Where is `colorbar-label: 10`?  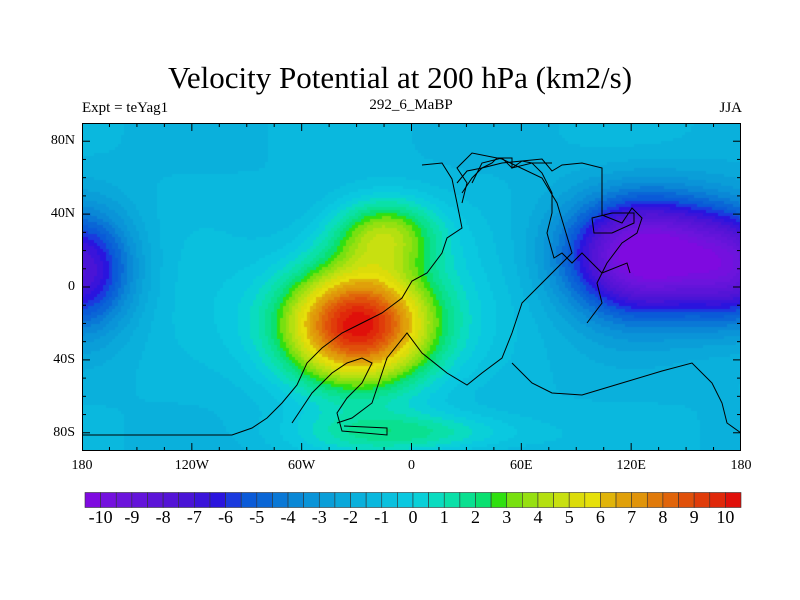
colorbar-label: 10 is located at coordinates (725, 517).